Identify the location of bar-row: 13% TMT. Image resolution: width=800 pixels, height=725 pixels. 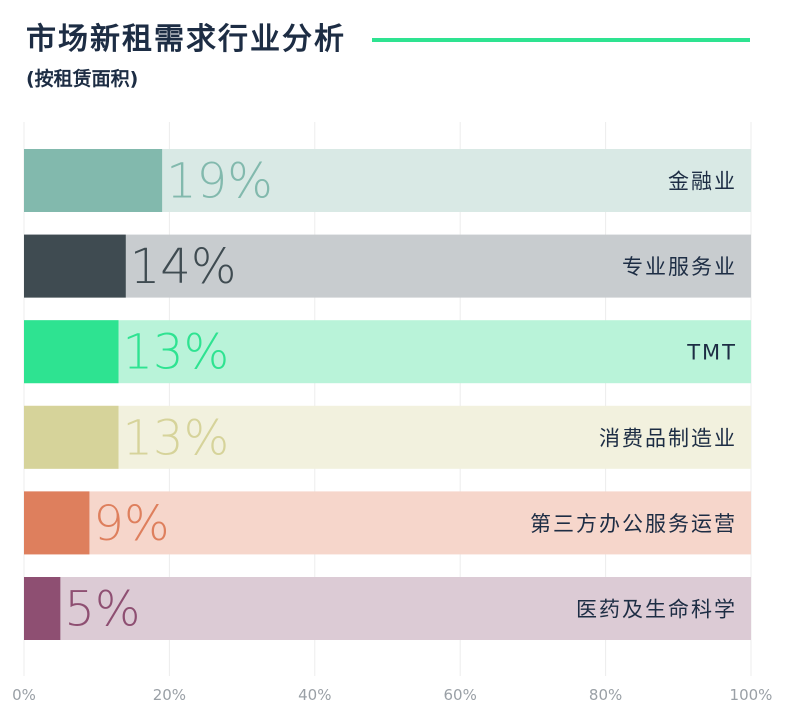
(387, 352).